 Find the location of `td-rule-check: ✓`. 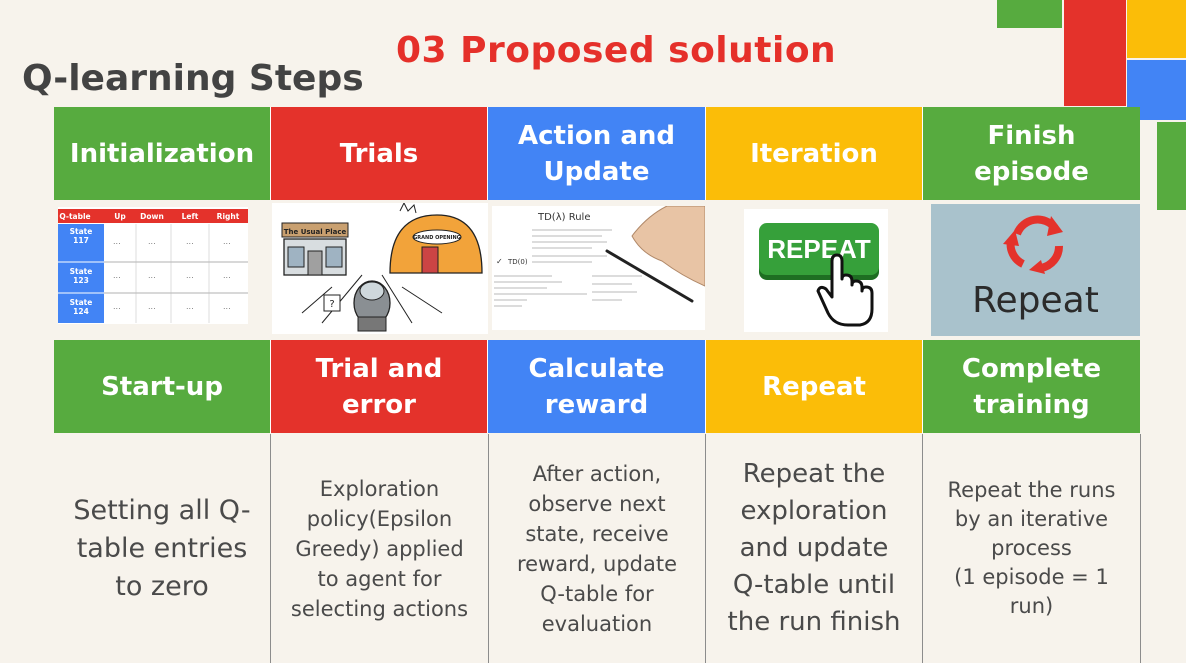

td-rule-check: ✓ is located at coordinates (499, 261).